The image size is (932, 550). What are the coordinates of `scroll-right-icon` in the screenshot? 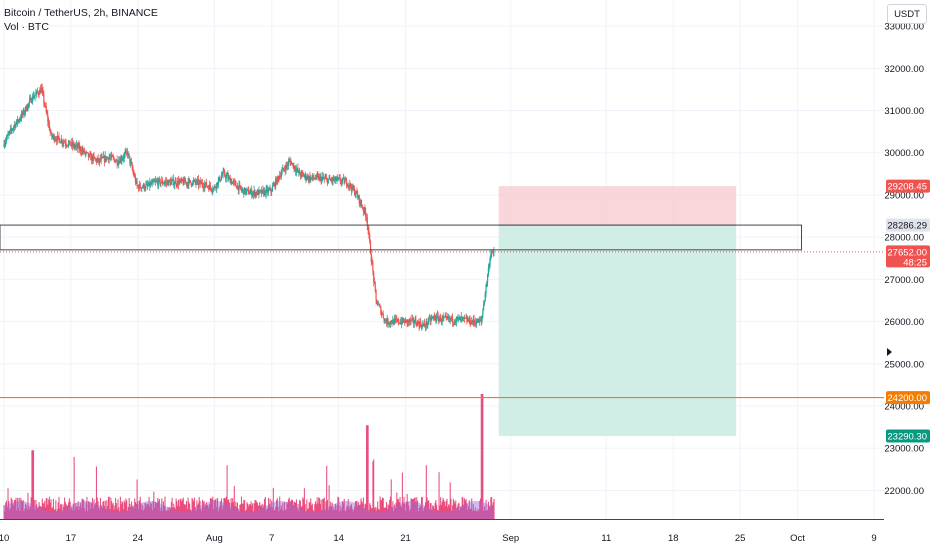 It's located at (889, 352).